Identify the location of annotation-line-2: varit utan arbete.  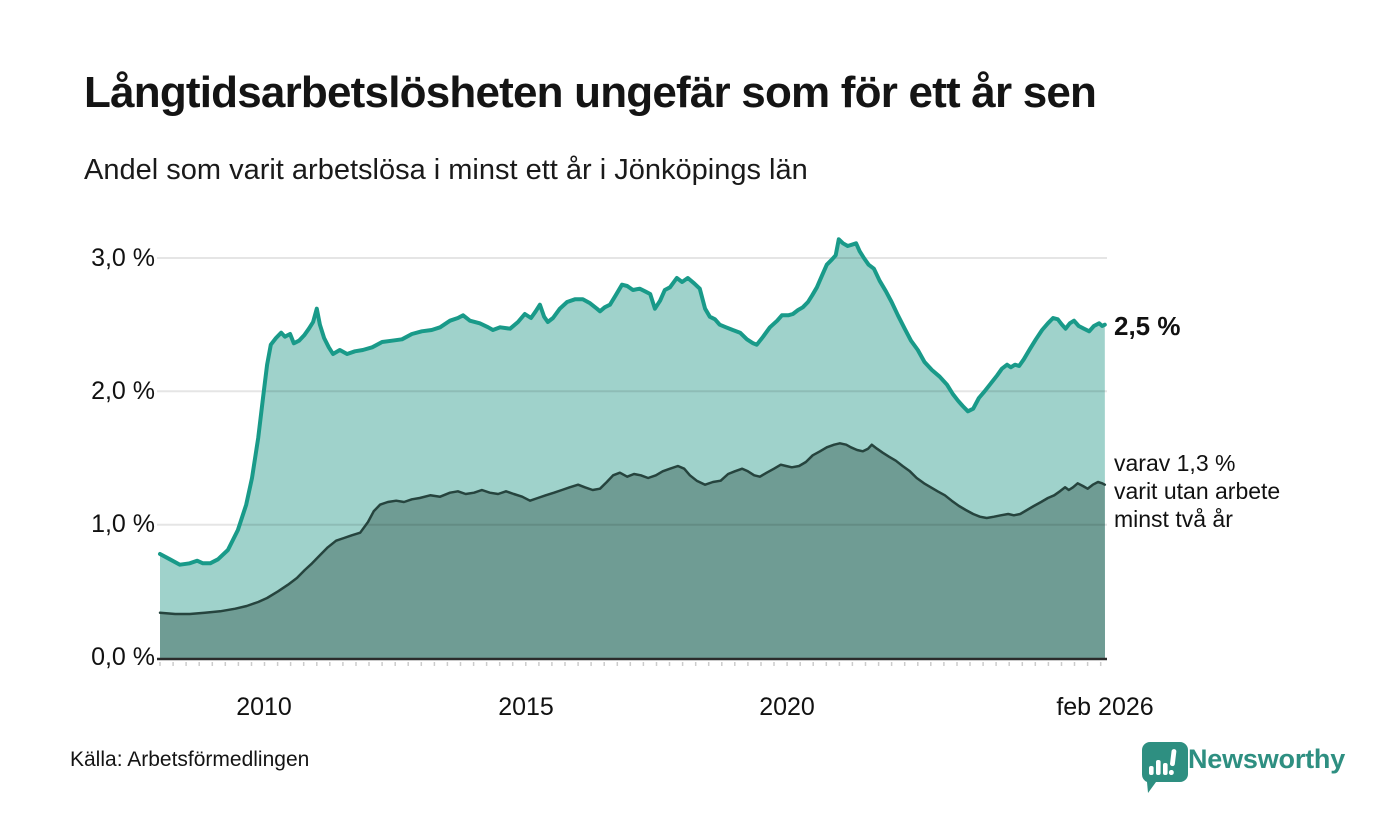
(1197, 491).